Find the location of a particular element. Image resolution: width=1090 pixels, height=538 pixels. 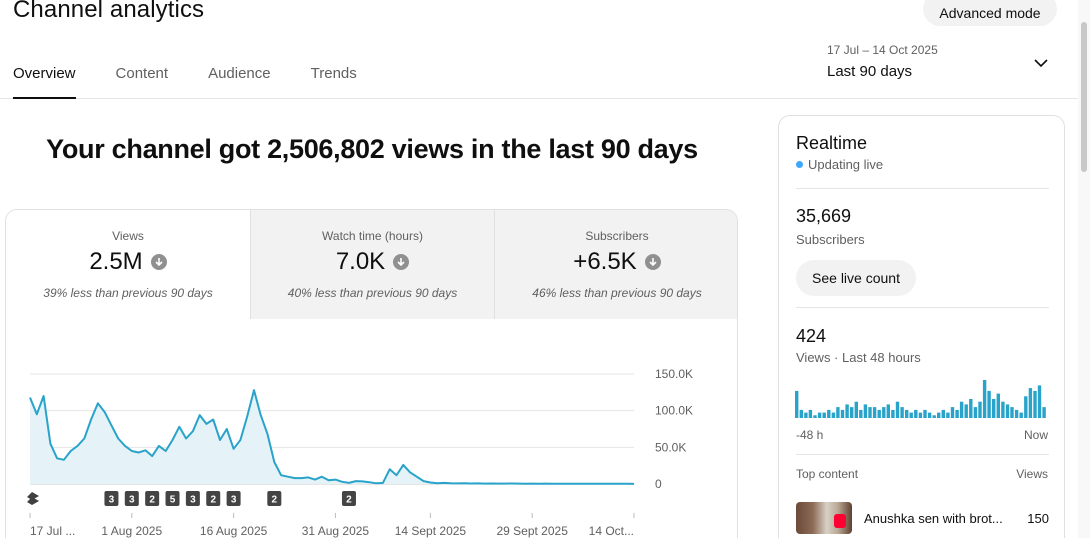

series-line is located at coordinates (332, 437).